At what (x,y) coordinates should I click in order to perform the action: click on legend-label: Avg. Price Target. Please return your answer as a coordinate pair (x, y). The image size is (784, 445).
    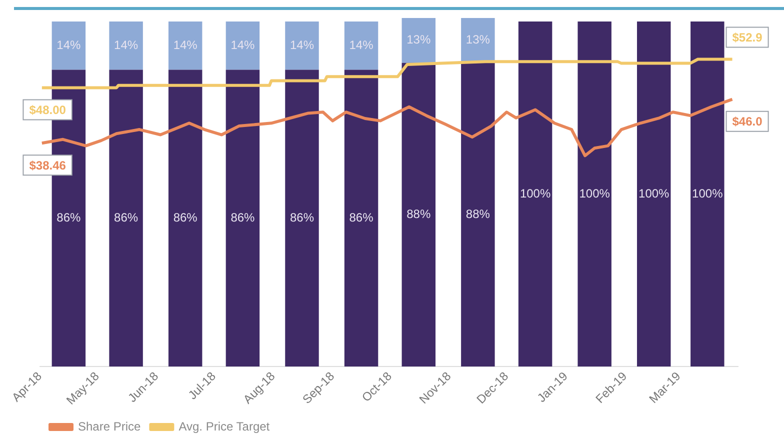
    Looking at the image, I should click on (224, 426).